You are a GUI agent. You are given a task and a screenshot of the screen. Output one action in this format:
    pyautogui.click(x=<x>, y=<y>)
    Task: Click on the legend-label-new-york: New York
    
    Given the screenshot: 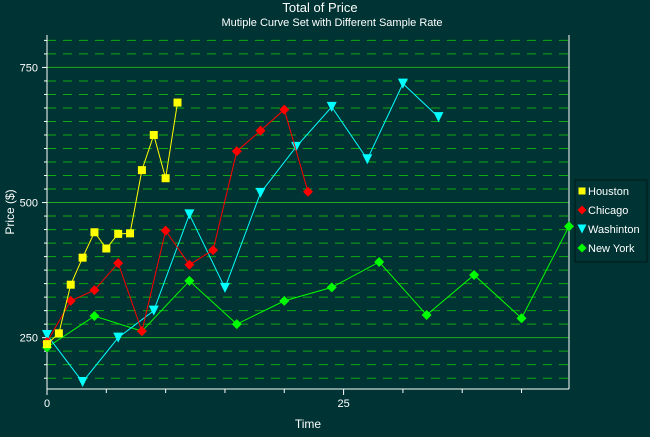 What is the action you would take?
    pyautogui.click(x=611, y=249)
    